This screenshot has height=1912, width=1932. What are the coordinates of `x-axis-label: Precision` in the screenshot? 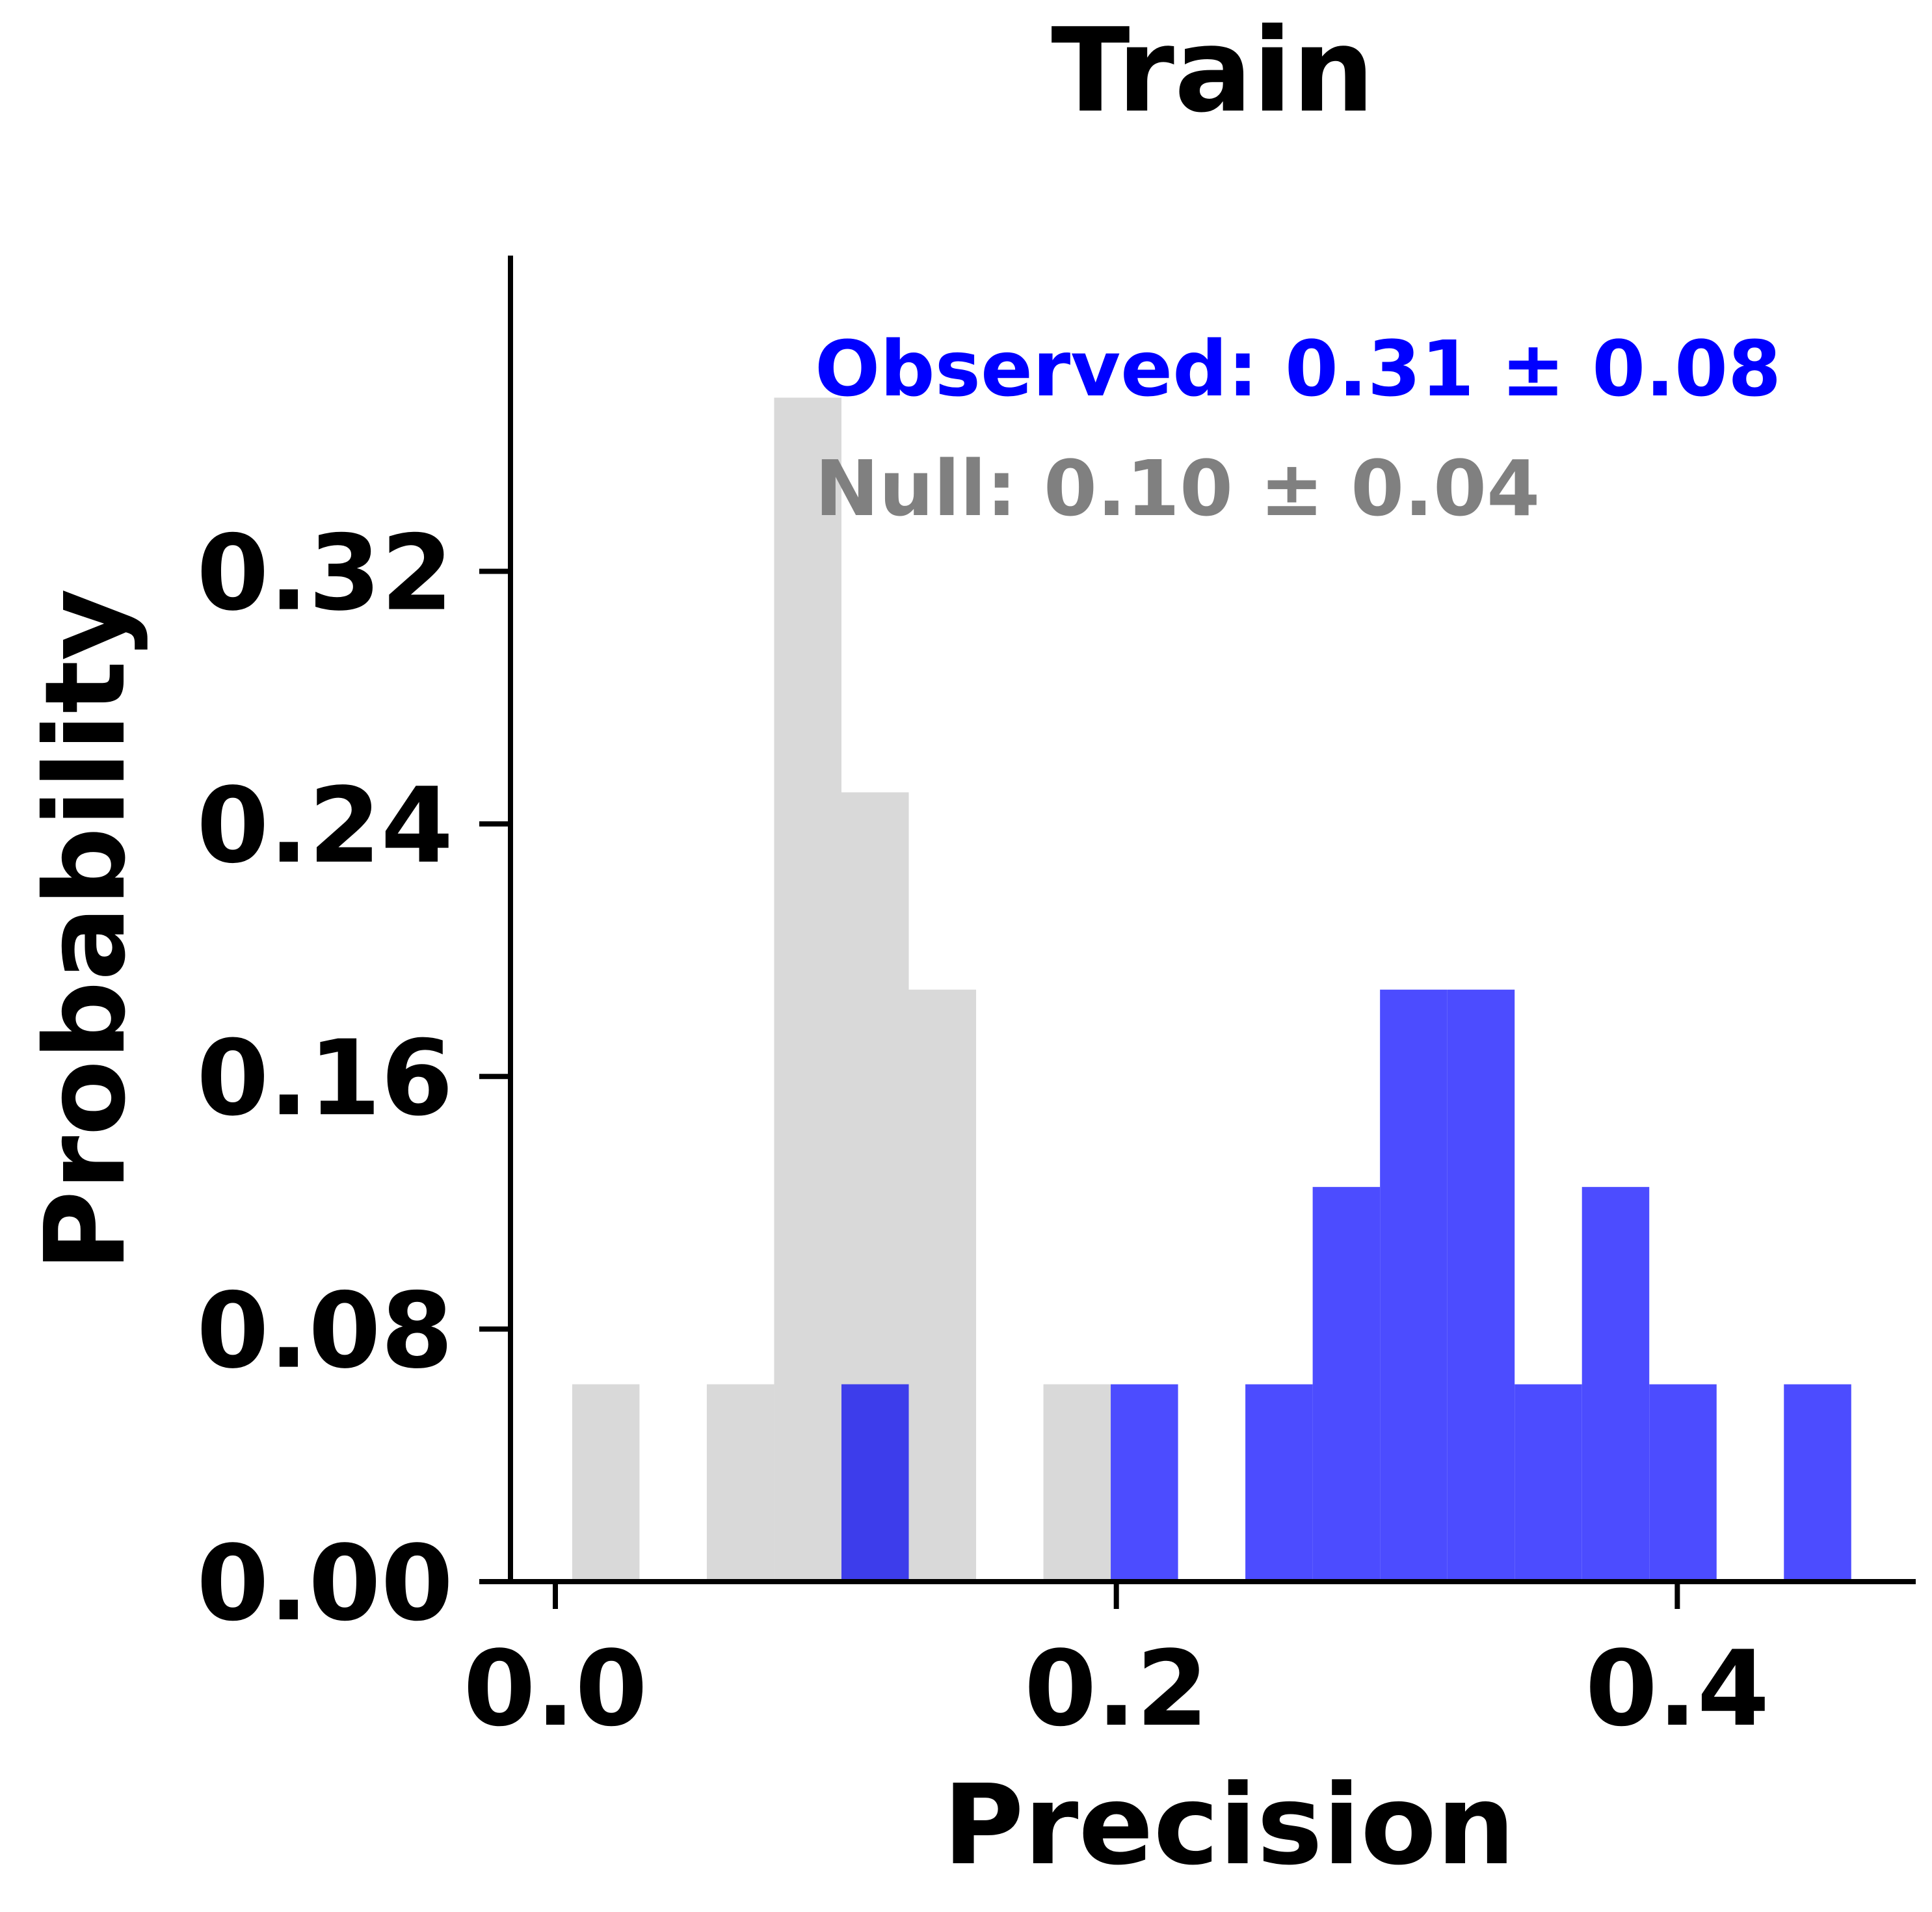 It's located at (1229, 1825).